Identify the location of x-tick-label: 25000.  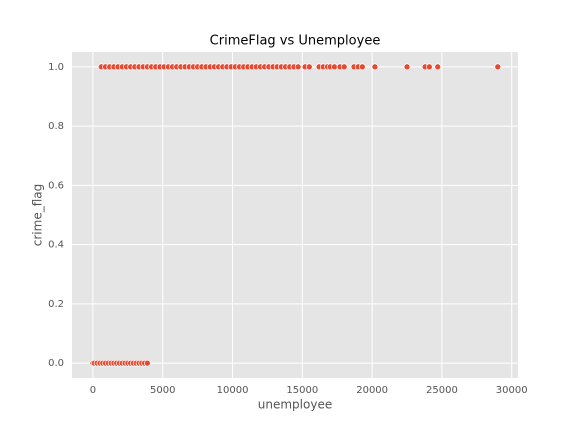
(442, 390).